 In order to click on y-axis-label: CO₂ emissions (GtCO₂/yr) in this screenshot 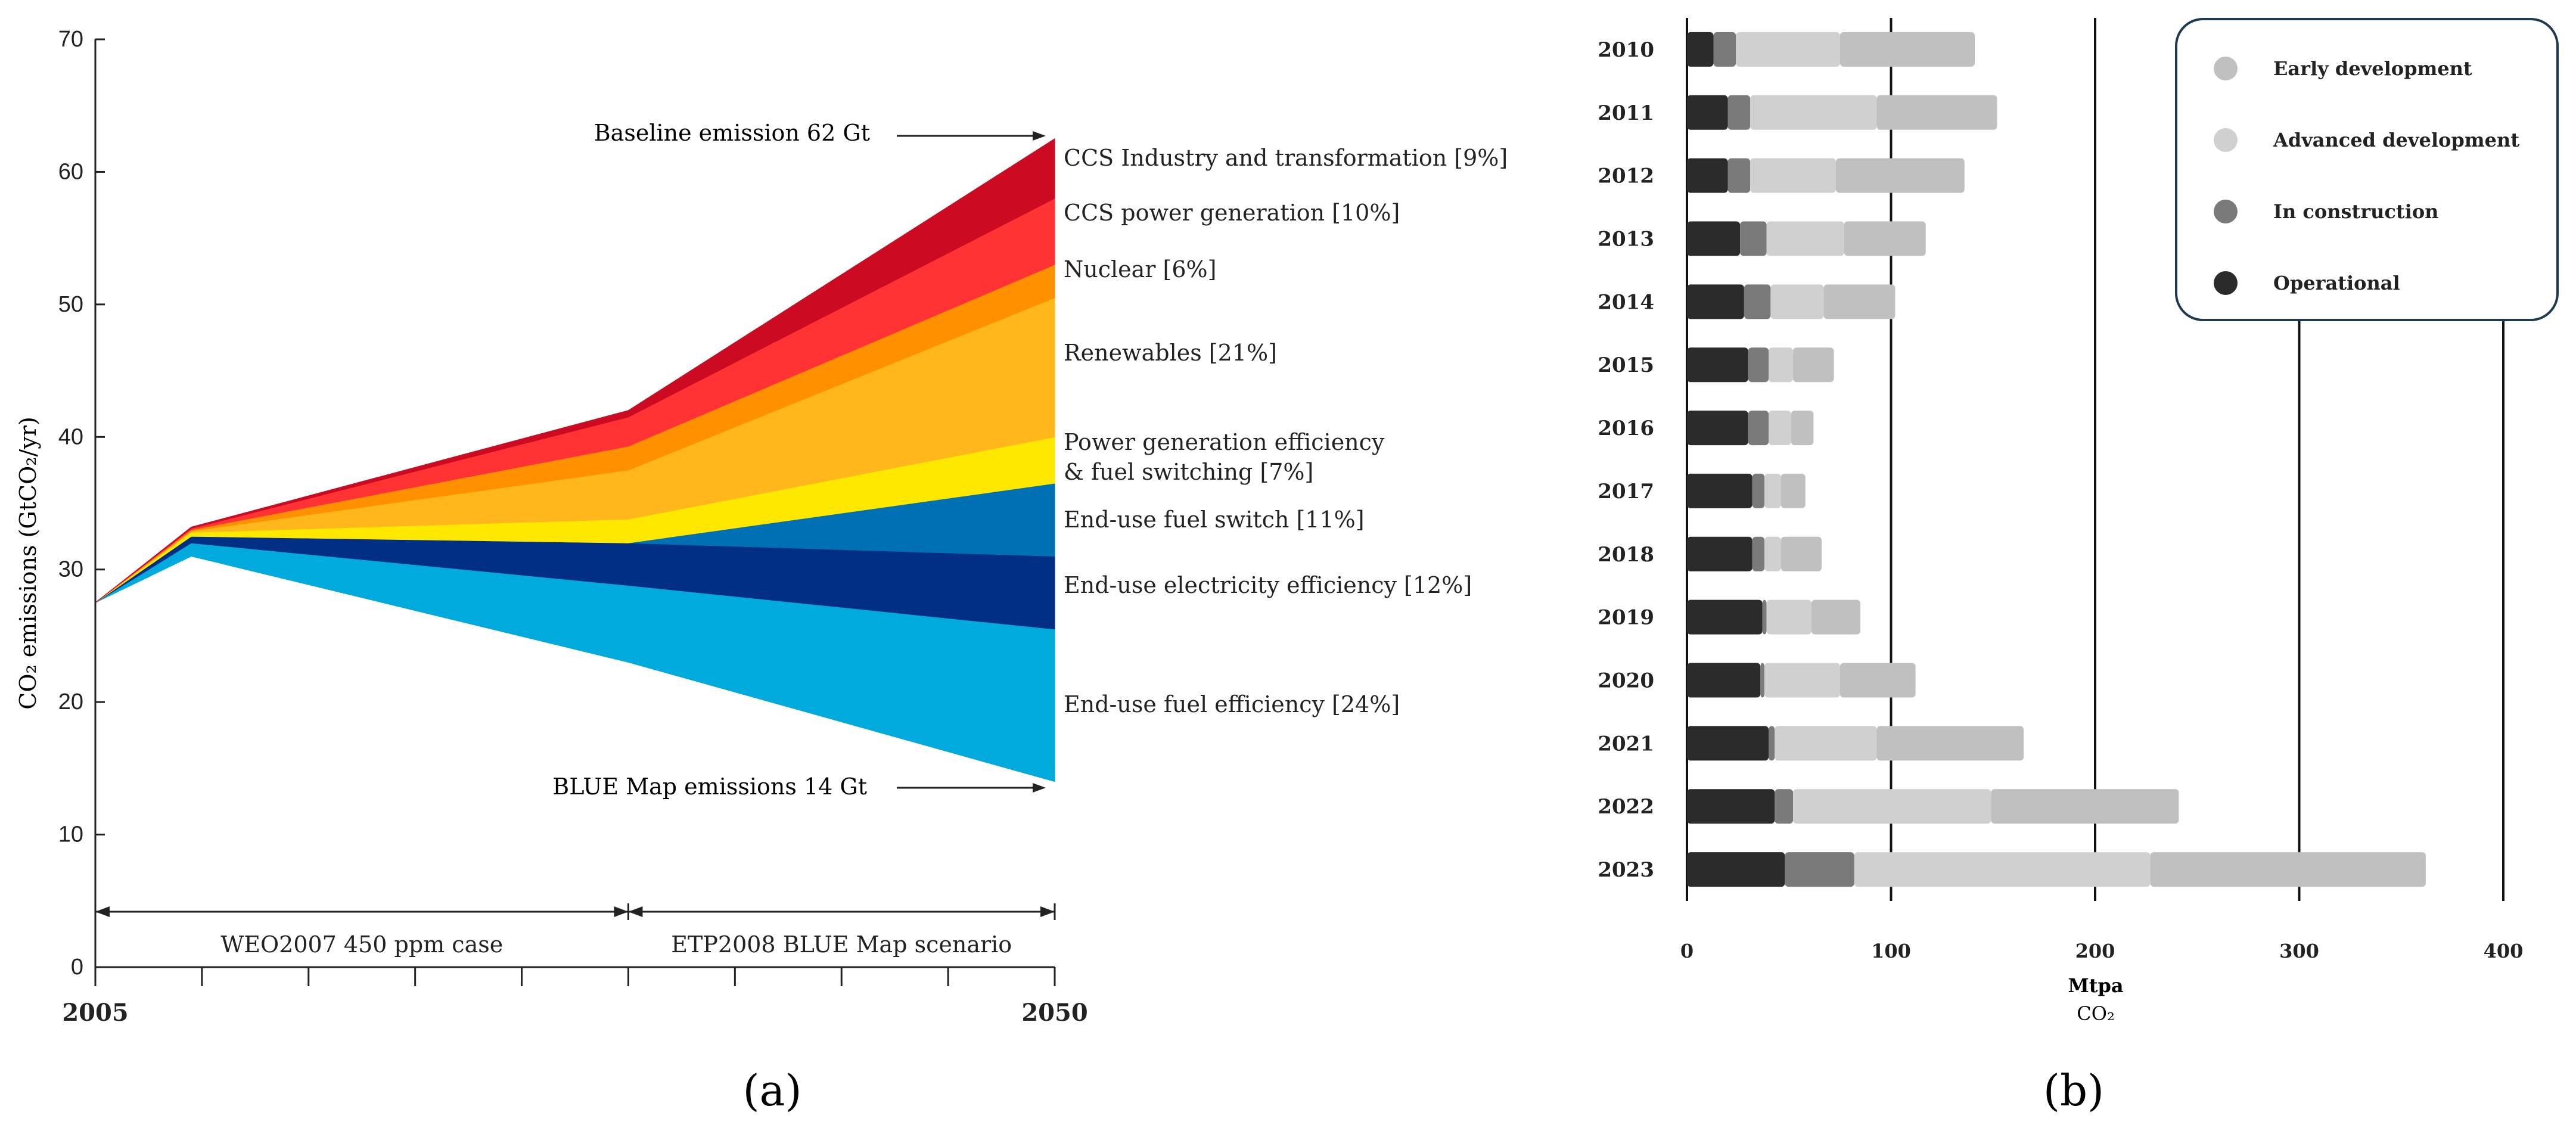, I will do `click(28, 563)`.